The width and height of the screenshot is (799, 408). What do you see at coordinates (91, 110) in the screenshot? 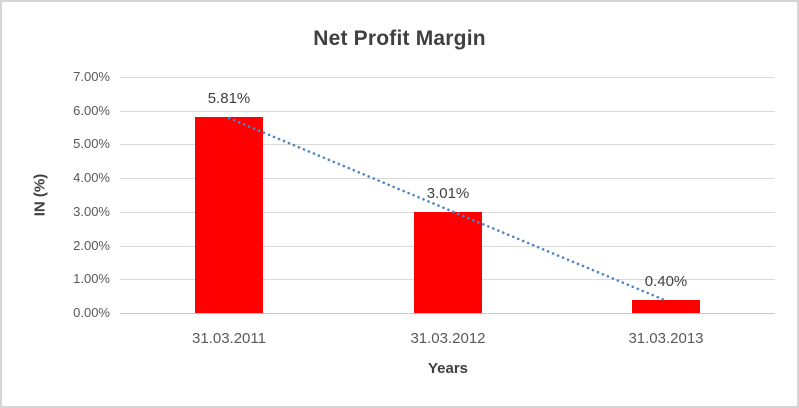
I see `y-axis-tick-label: 6.00%` at bounding box center [91, 110].